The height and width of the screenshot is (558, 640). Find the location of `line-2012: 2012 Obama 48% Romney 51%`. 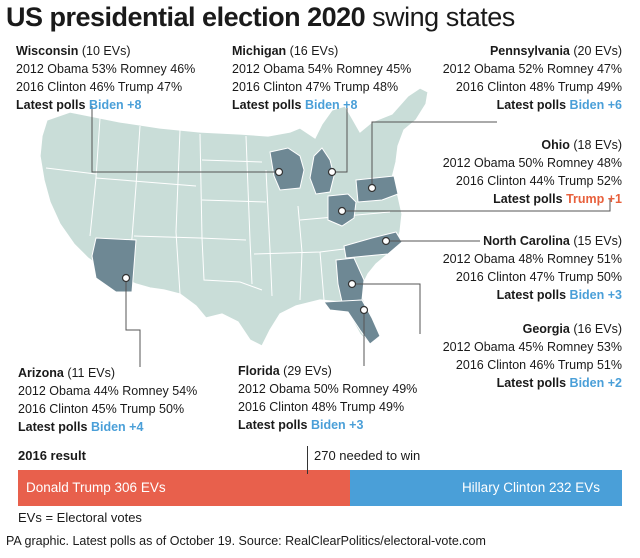

line-2012: 2012 Obama 48% Romney 51% is located at coordinates (532, 259).